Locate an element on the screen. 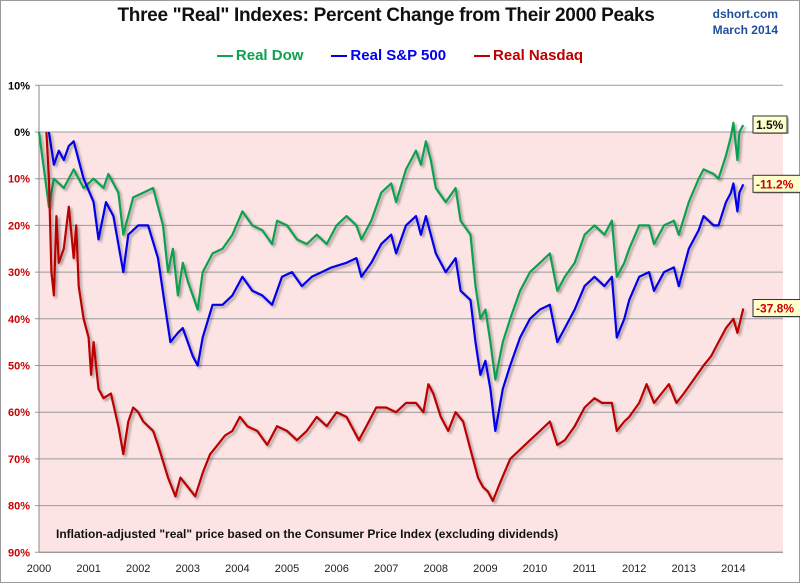 The height and width of the screenshot is (583, 800). y-axis-ticks: 10% 0% 10% 20% 30% 40% 50% 60% 70% 80% 90% is located at coordinates (19, 319).